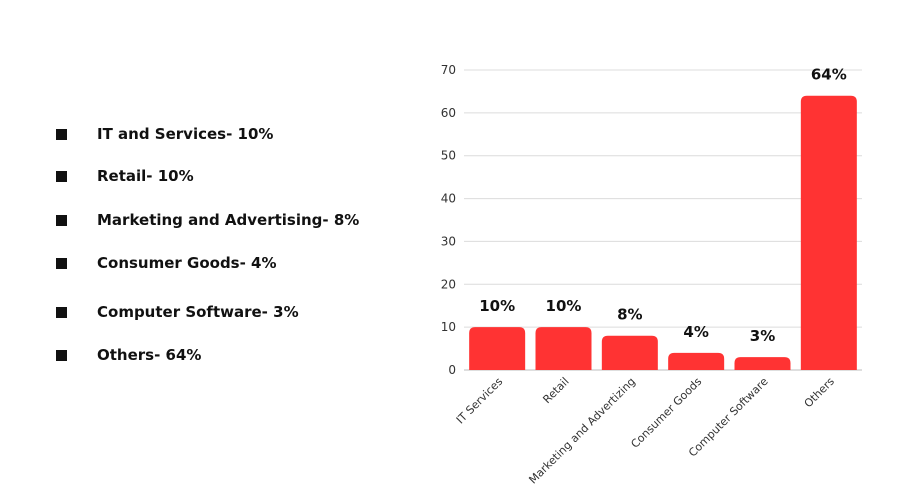 The height and width of the screenshot is (500, 900). I want to click on x-tick-label: Others, so click(820, 393).